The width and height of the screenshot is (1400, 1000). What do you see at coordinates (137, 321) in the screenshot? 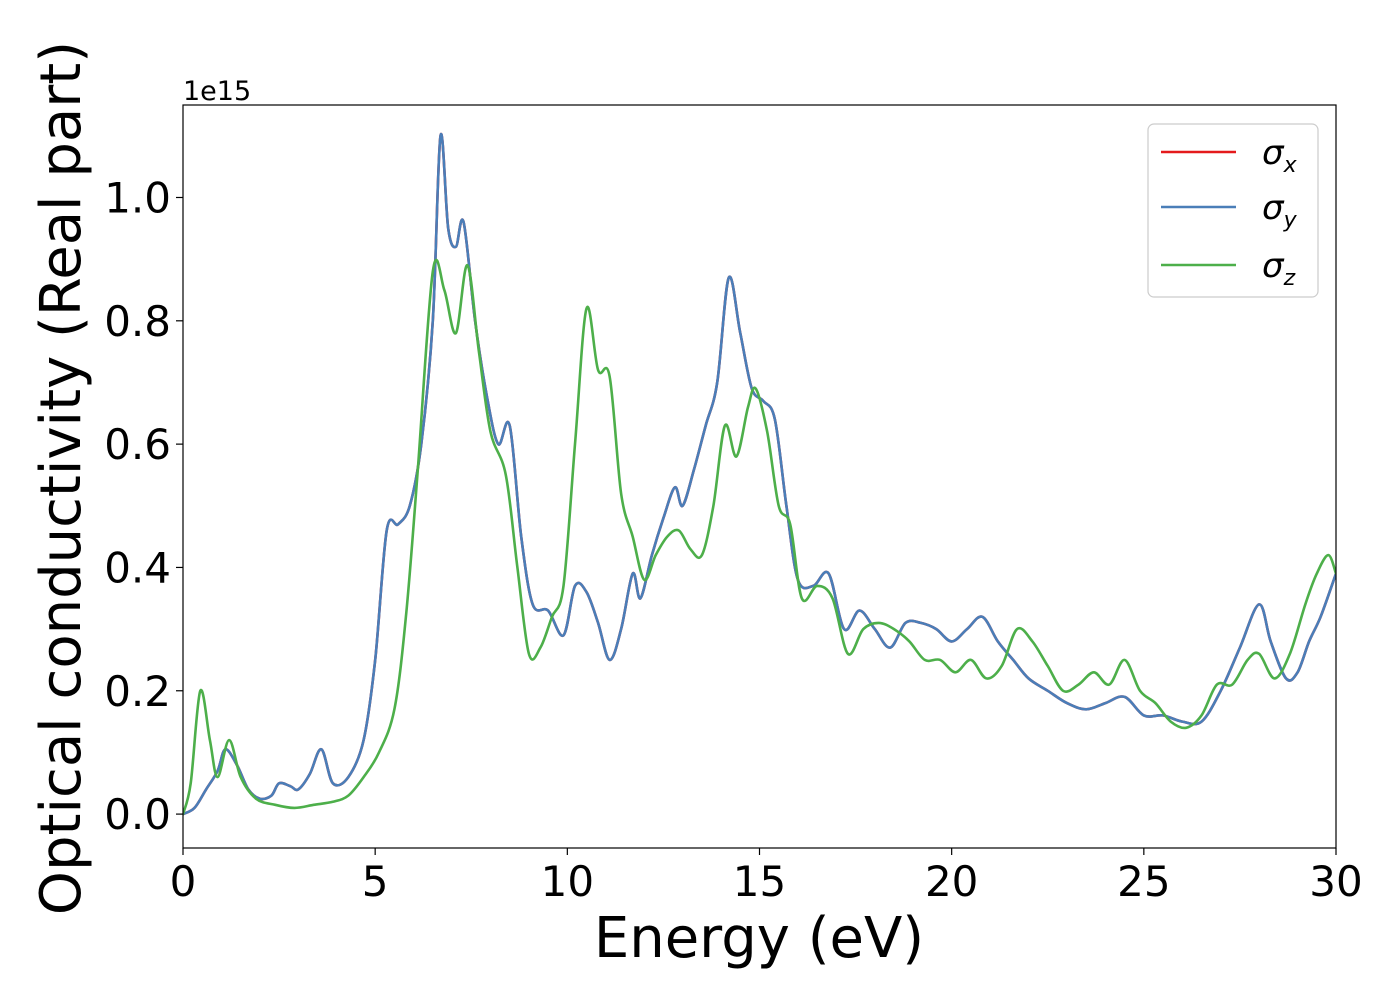
I see `y-tick-label: 0.8` at bounding box center [137, 321].